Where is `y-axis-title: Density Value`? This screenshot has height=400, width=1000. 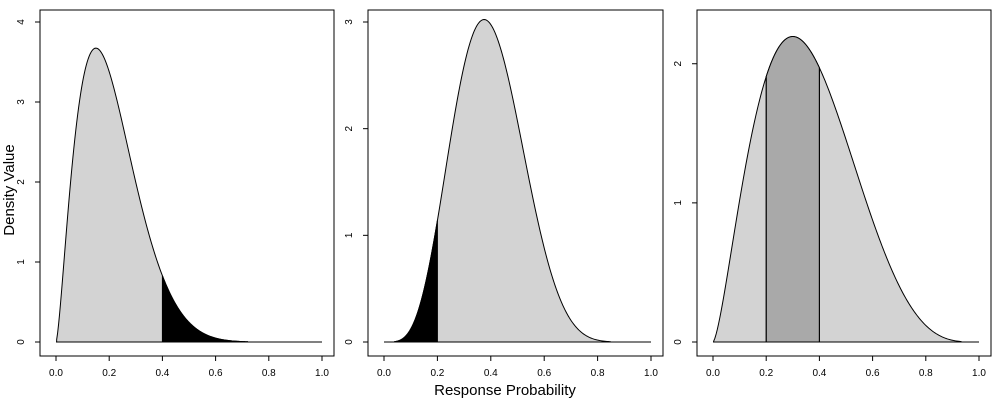
y-axis-title: Density Value is located at coordinates (9, 189).